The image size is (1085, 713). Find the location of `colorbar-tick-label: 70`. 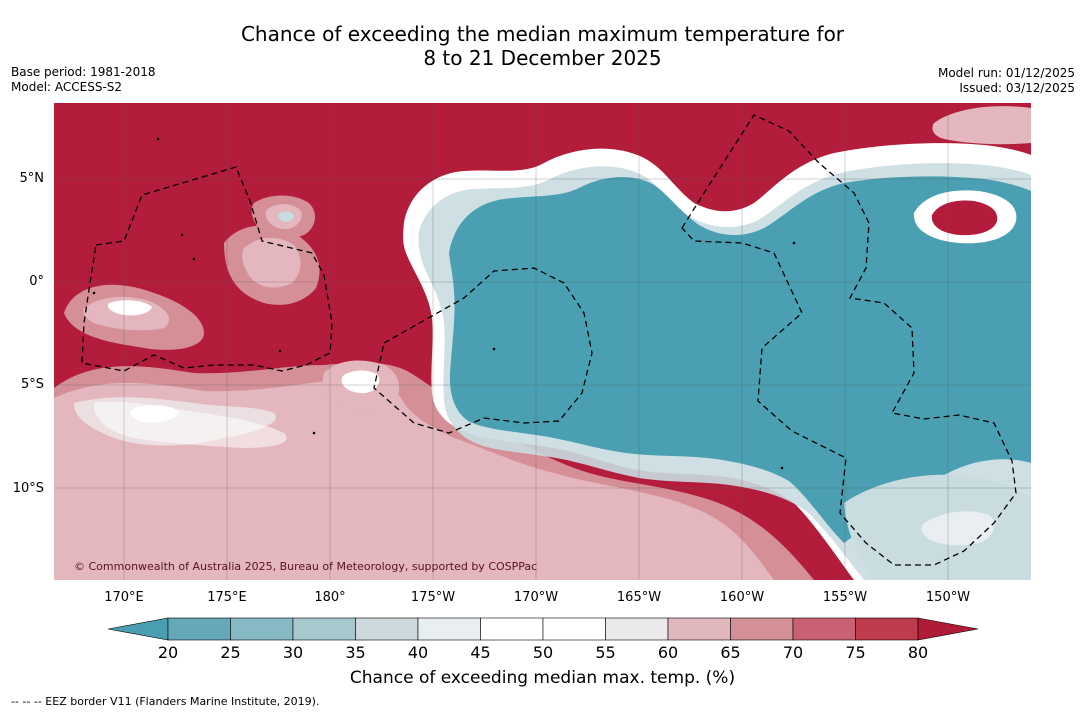

colorbar-tick-label: 70 is located at coordinates (793, 652).